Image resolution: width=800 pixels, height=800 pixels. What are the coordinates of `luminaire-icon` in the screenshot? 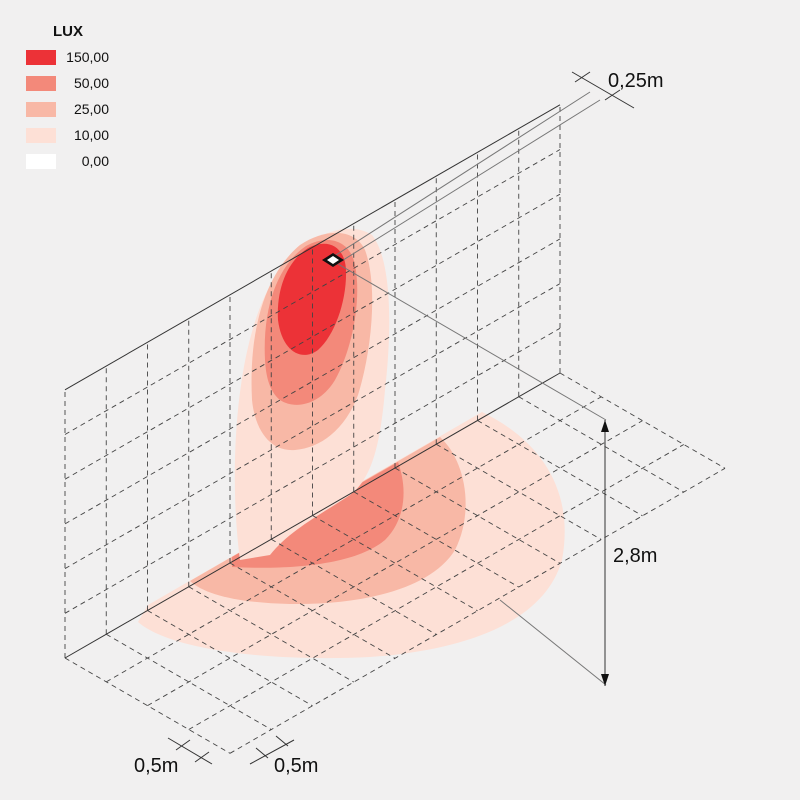 It's located at (333, 260).